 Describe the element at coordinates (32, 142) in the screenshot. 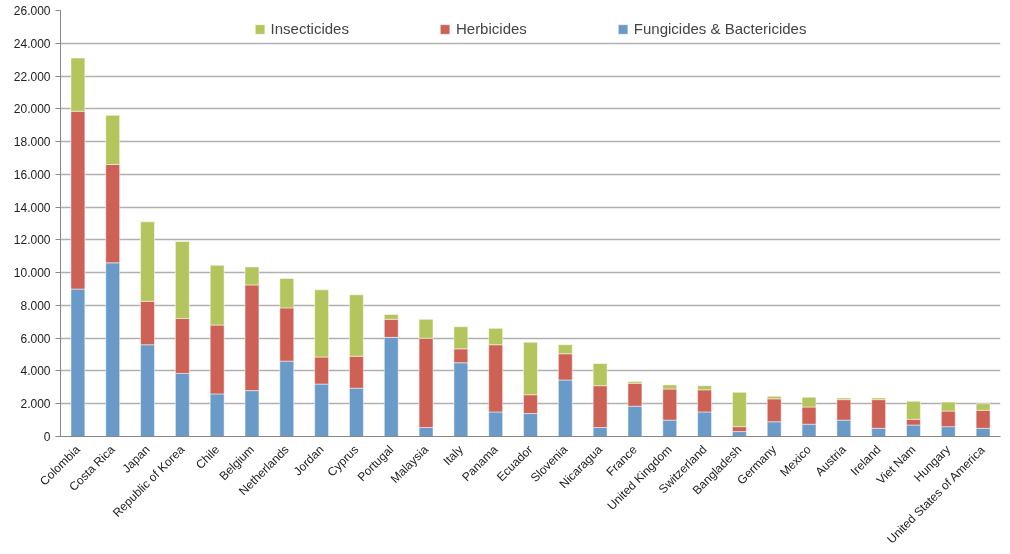

I see `y-tick-label: 18.000` at that location.